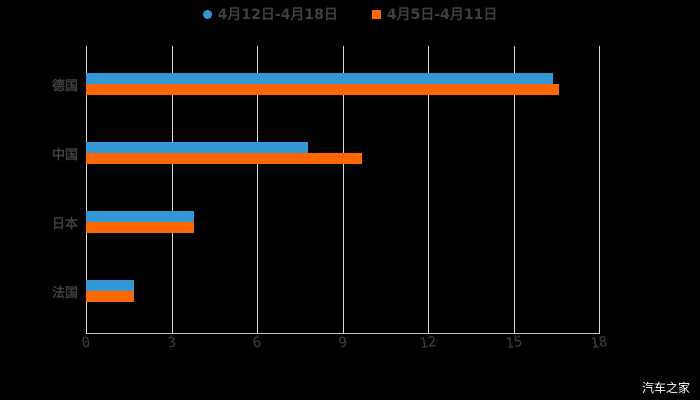 The width and height of the screenshot is (700, 400). What do you see at coordinates (171, 343) in the screenshot?
I see `x-tick-label: 3` at bounding box center [171, 343].